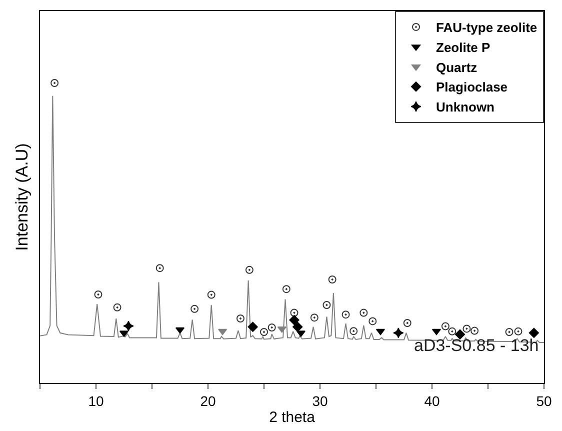  What do you see at coordinates (96, 400) in the screenshot?
I see `x-tick-label: 10` at bounding box center [96, 400].